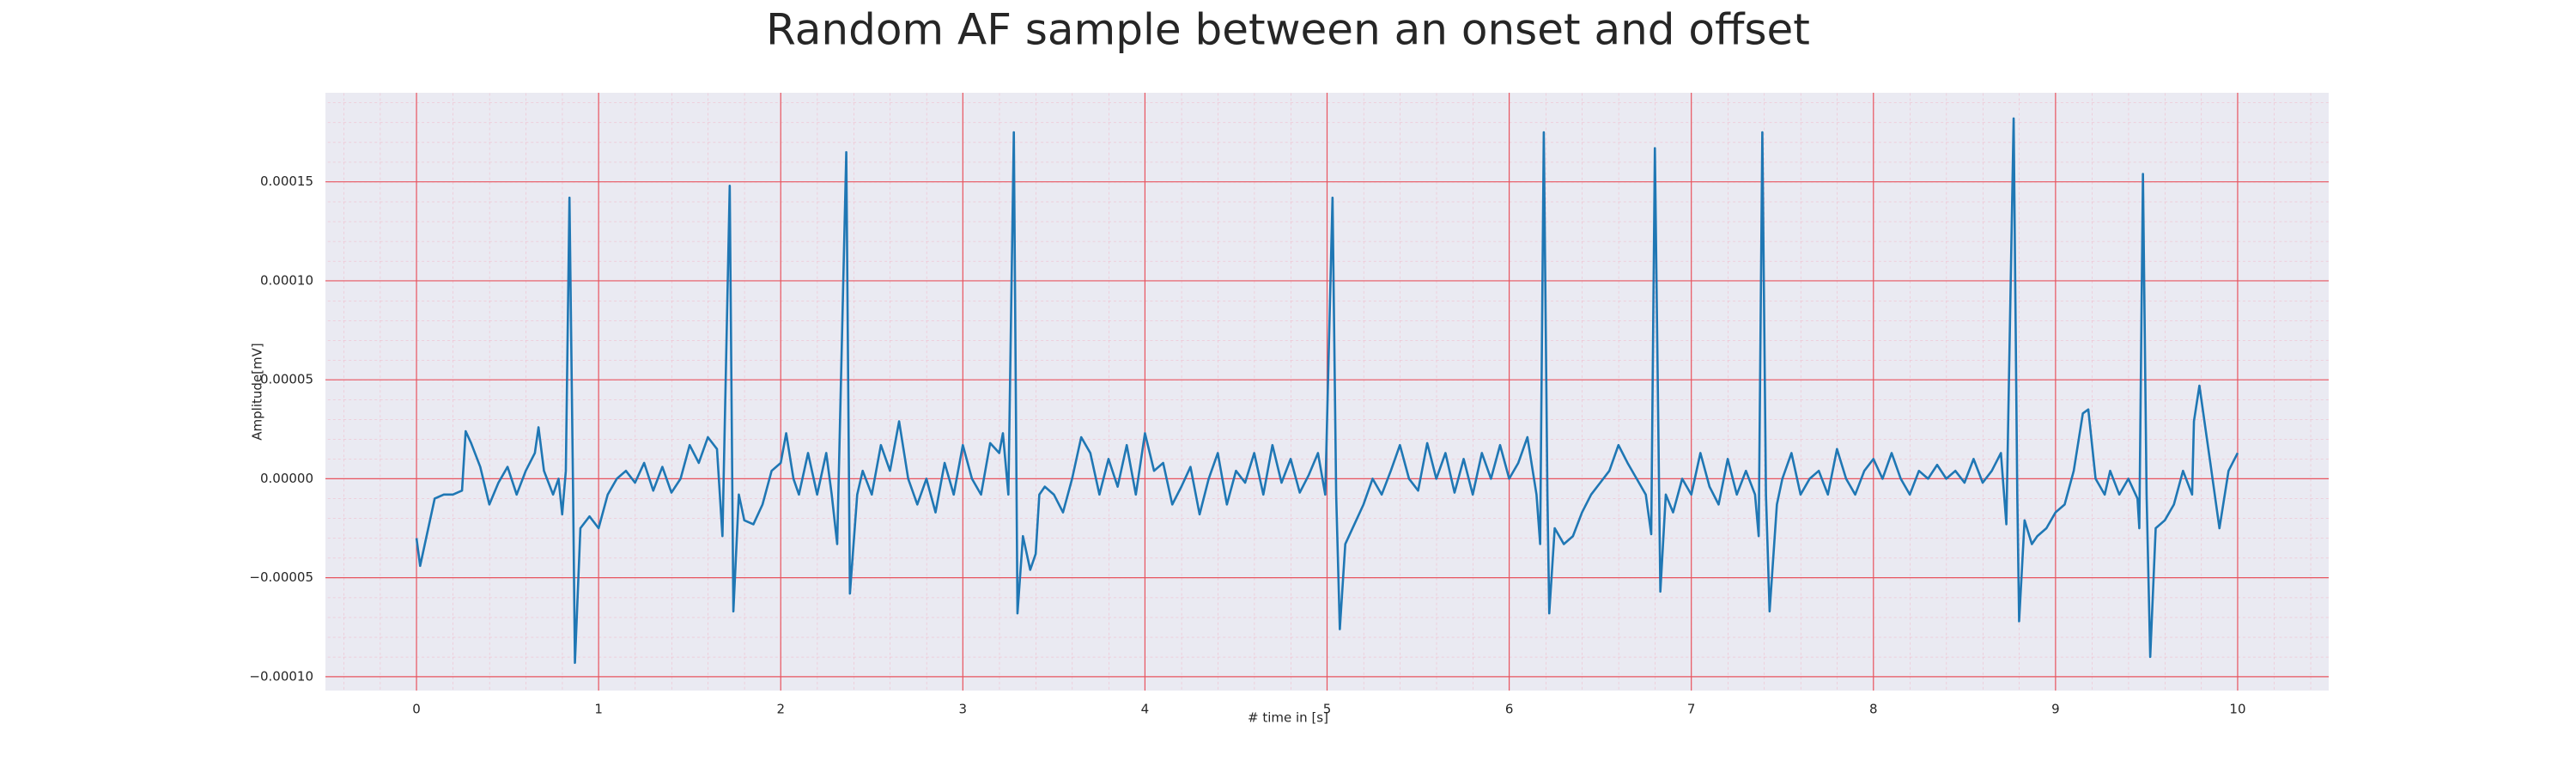  What do you see at coordinates (286, 280) in the screenshot?
I see `y-tick-label: 0.00010` at bounding box center [286, 280].